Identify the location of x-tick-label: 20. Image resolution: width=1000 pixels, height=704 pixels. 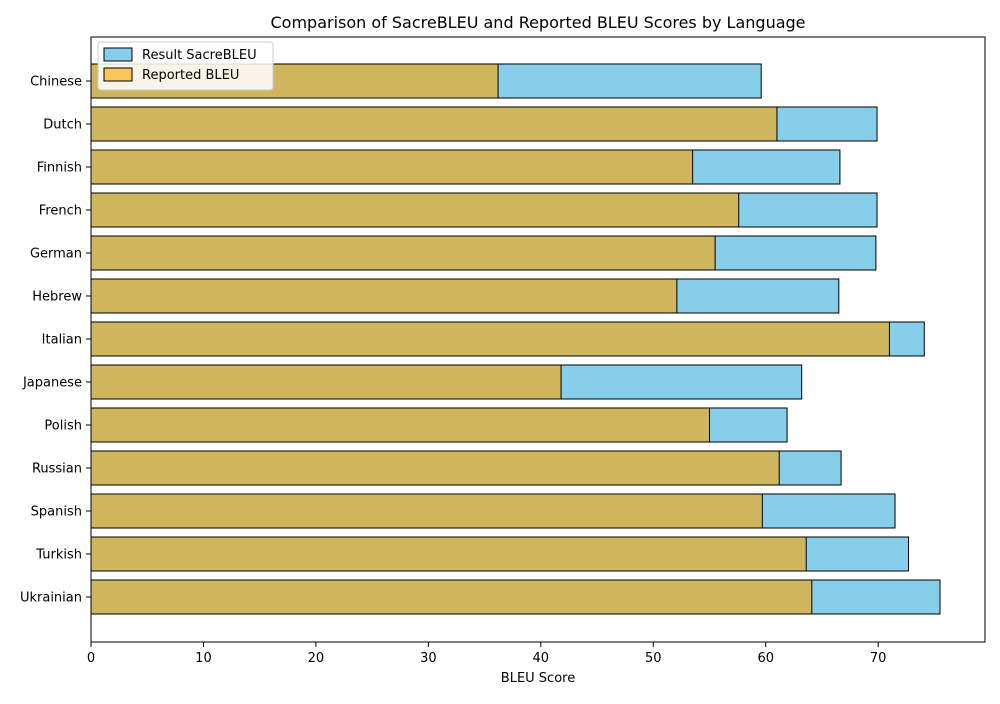
(316, 658).